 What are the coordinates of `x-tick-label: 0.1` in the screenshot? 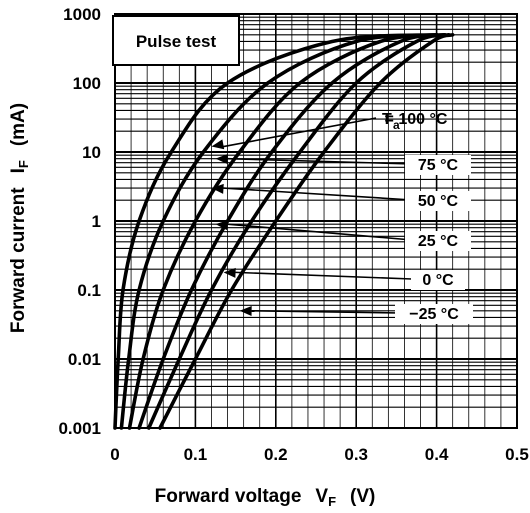 It's located at (196, 454).